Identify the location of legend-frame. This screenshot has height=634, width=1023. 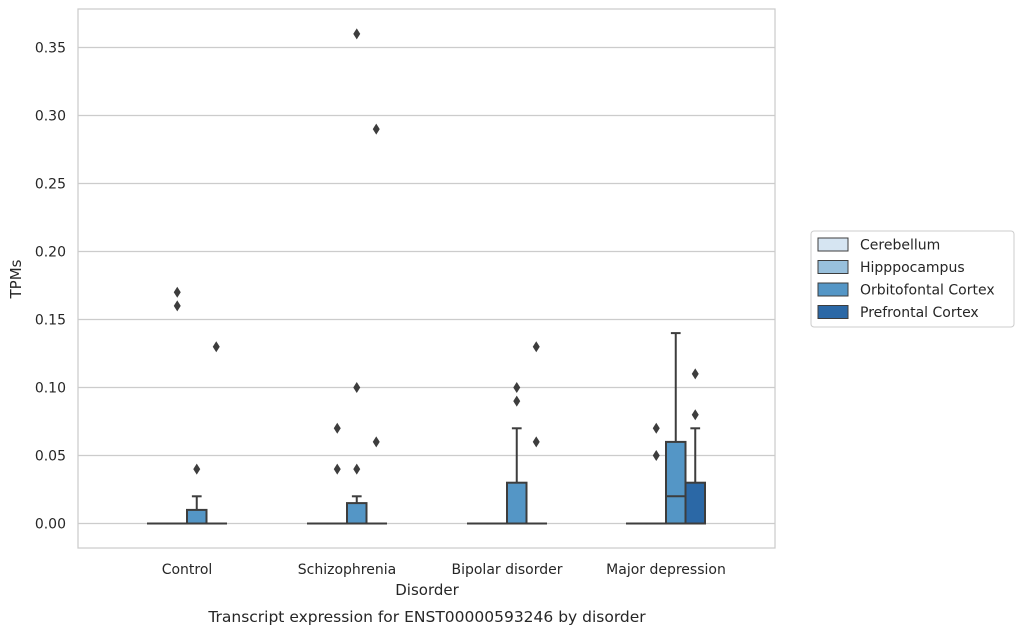
(912, 279).